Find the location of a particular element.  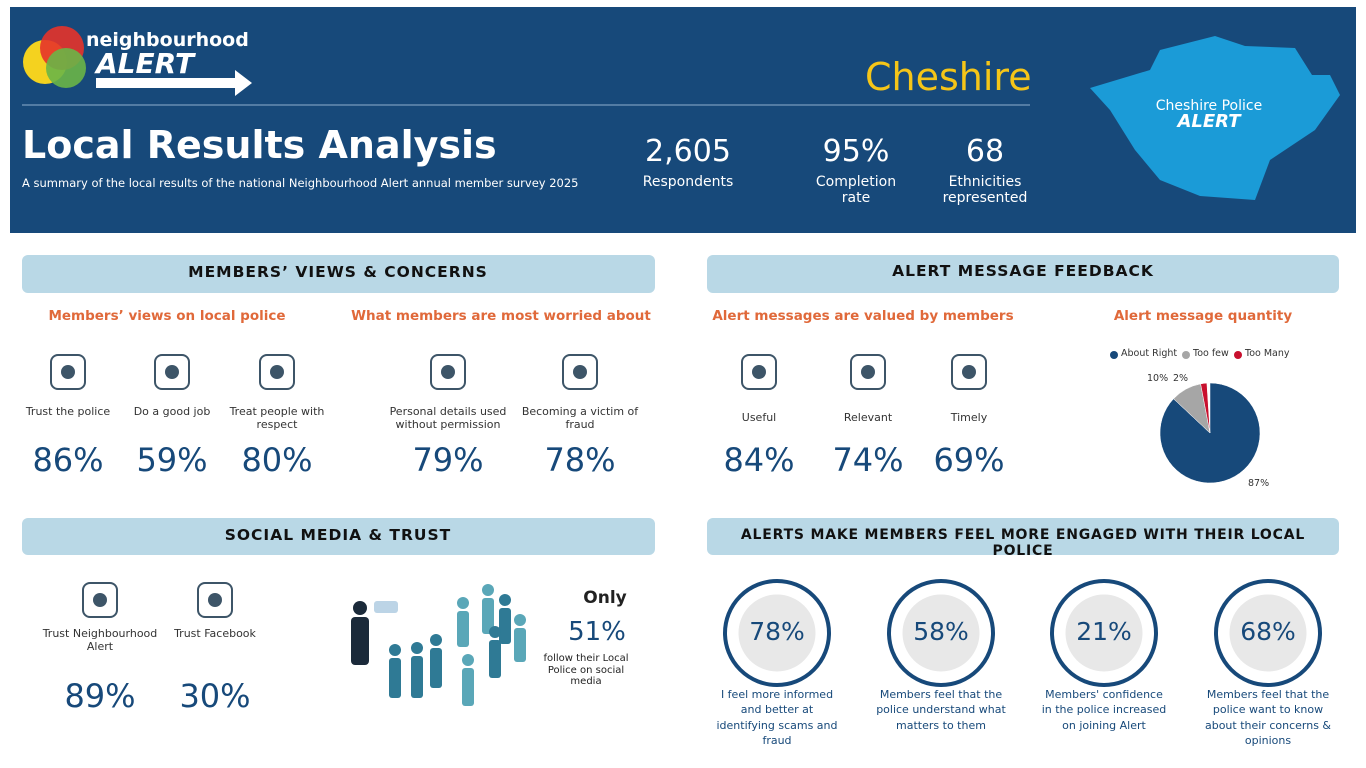

badge-text: Cheshire Police is located at coordinates (1209, 106).